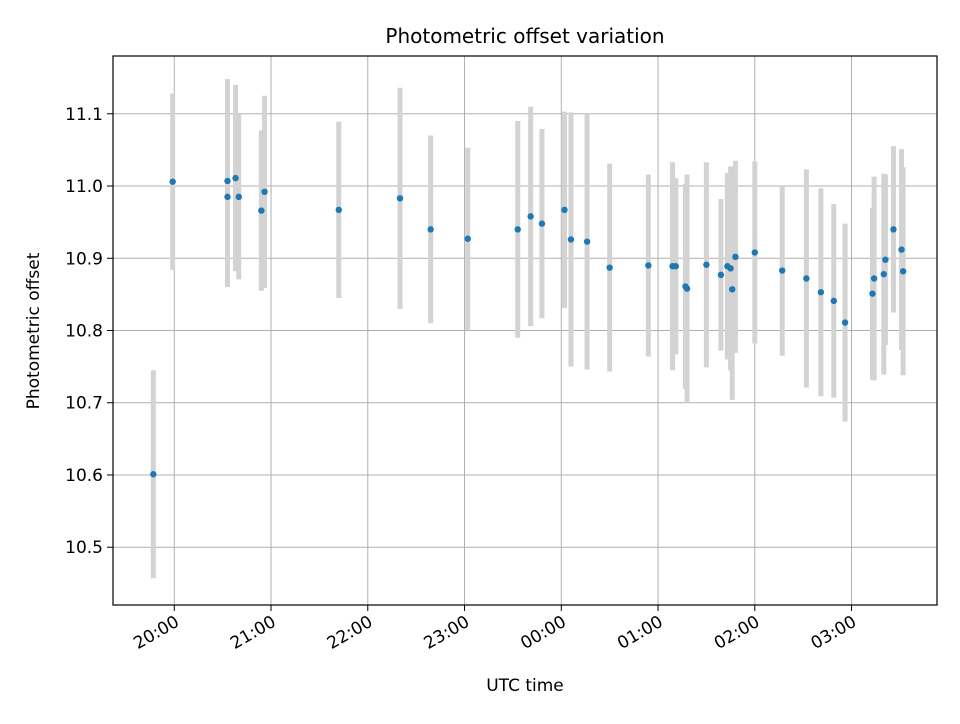 The height and width of the screenshot is (724, 960). What do you see at coordinates (84, 404) in the screenshot?
I see `y-tick-label: 10.7` at bounding box center [84, 404].